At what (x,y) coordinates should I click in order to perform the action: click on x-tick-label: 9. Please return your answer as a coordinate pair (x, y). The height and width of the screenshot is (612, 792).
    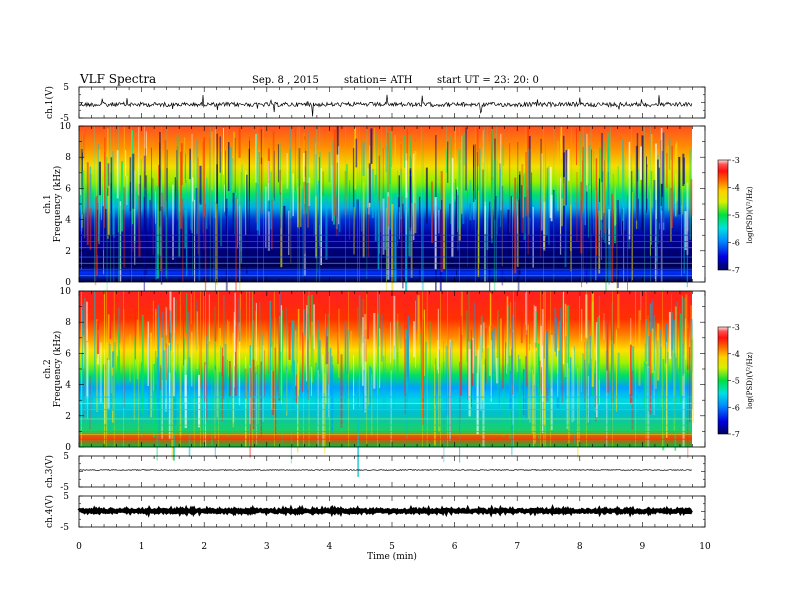
    Looking at the image, I should click on (643, 547).